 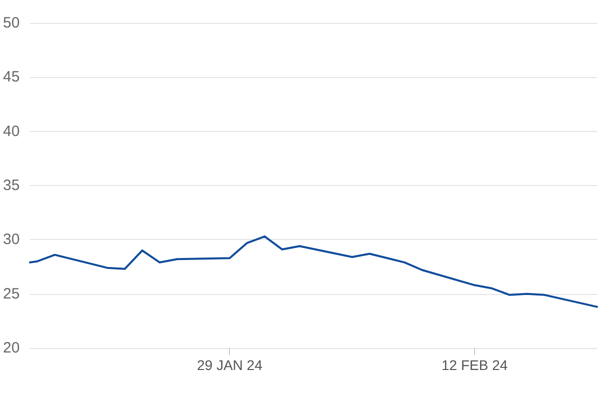 I want to click on y-tick-label: 50, so click(x=11, y=23).